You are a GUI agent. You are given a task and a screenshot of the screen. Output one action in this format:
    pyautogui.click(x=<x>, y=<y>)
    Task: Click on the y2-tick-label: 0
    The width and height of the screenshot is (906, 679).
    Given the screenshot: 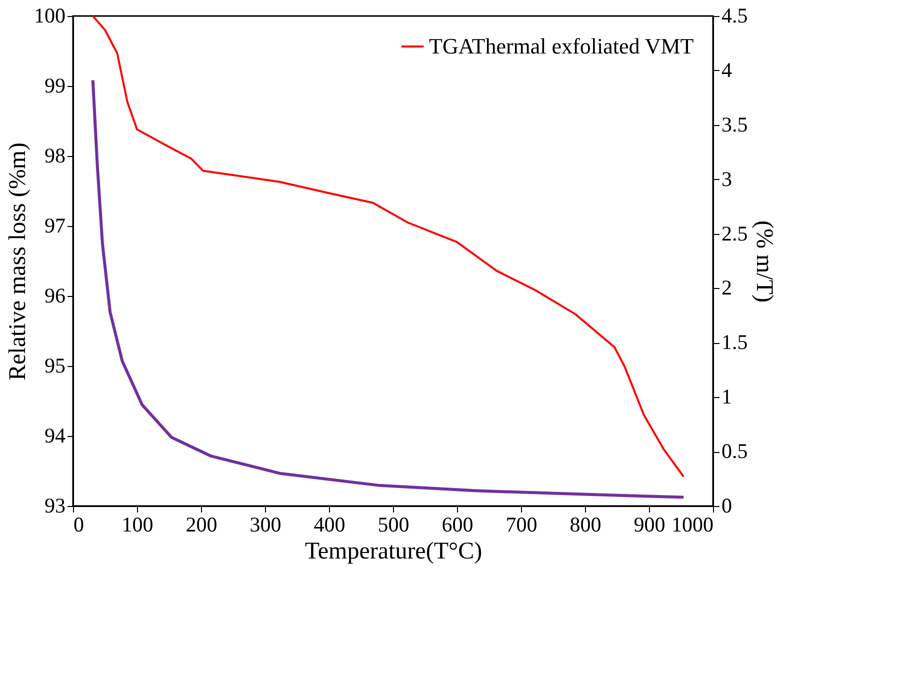 What is the action you would take?
    pyautogui.click(x=727, y=506)
    